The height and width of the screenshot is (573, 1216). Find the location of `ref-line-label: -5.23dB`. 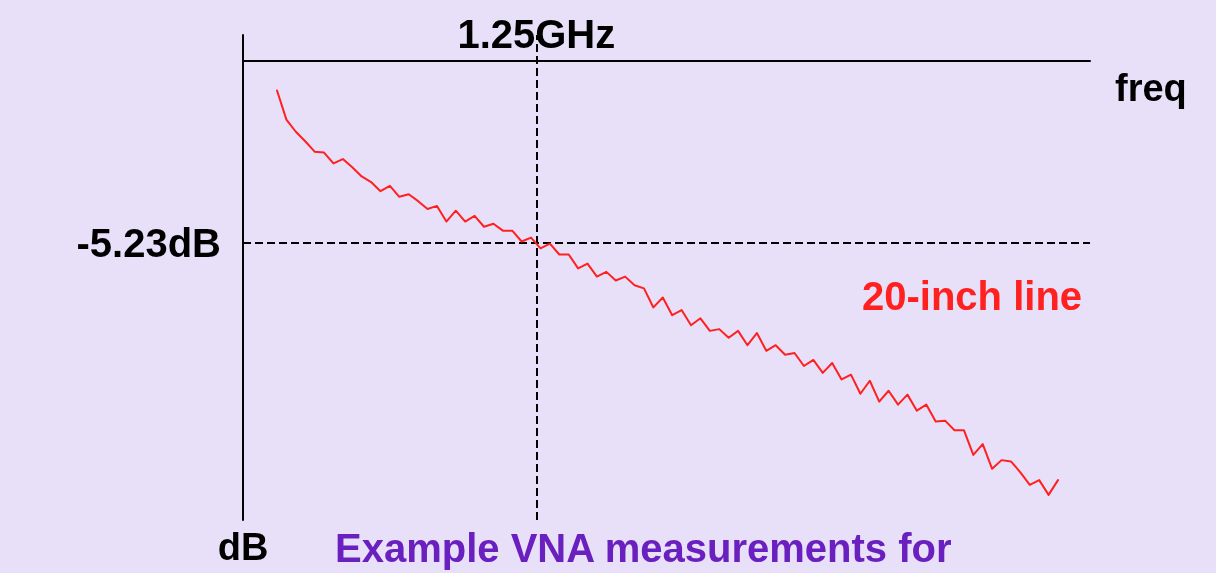

ref-line-label: -5.23dB is located at coordinates (148, 243).